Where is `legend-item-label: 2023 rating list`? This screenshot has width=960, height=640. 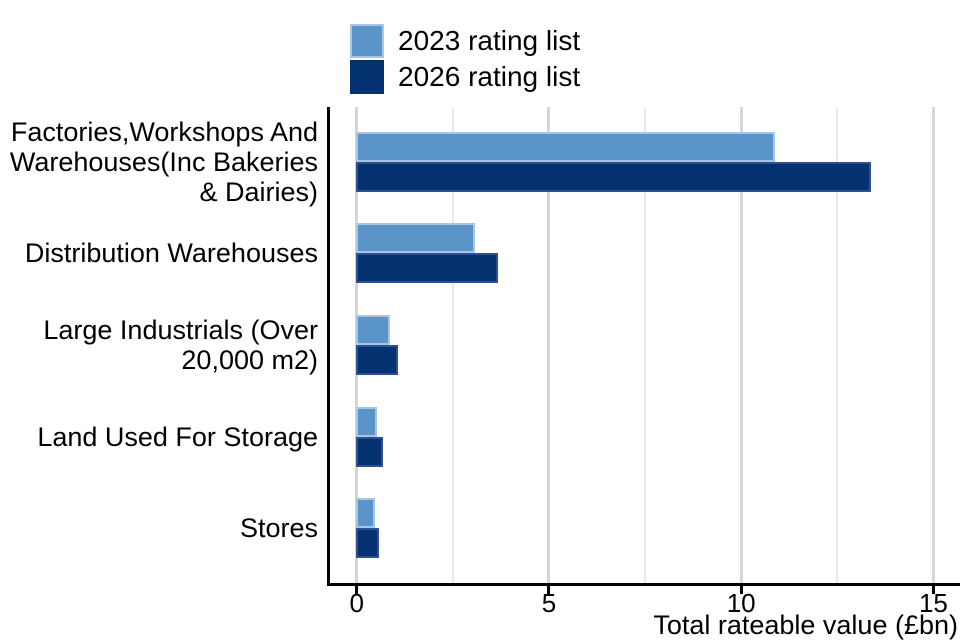
legend-item-label: 2023 rating list is located at coordinates (489, 40).